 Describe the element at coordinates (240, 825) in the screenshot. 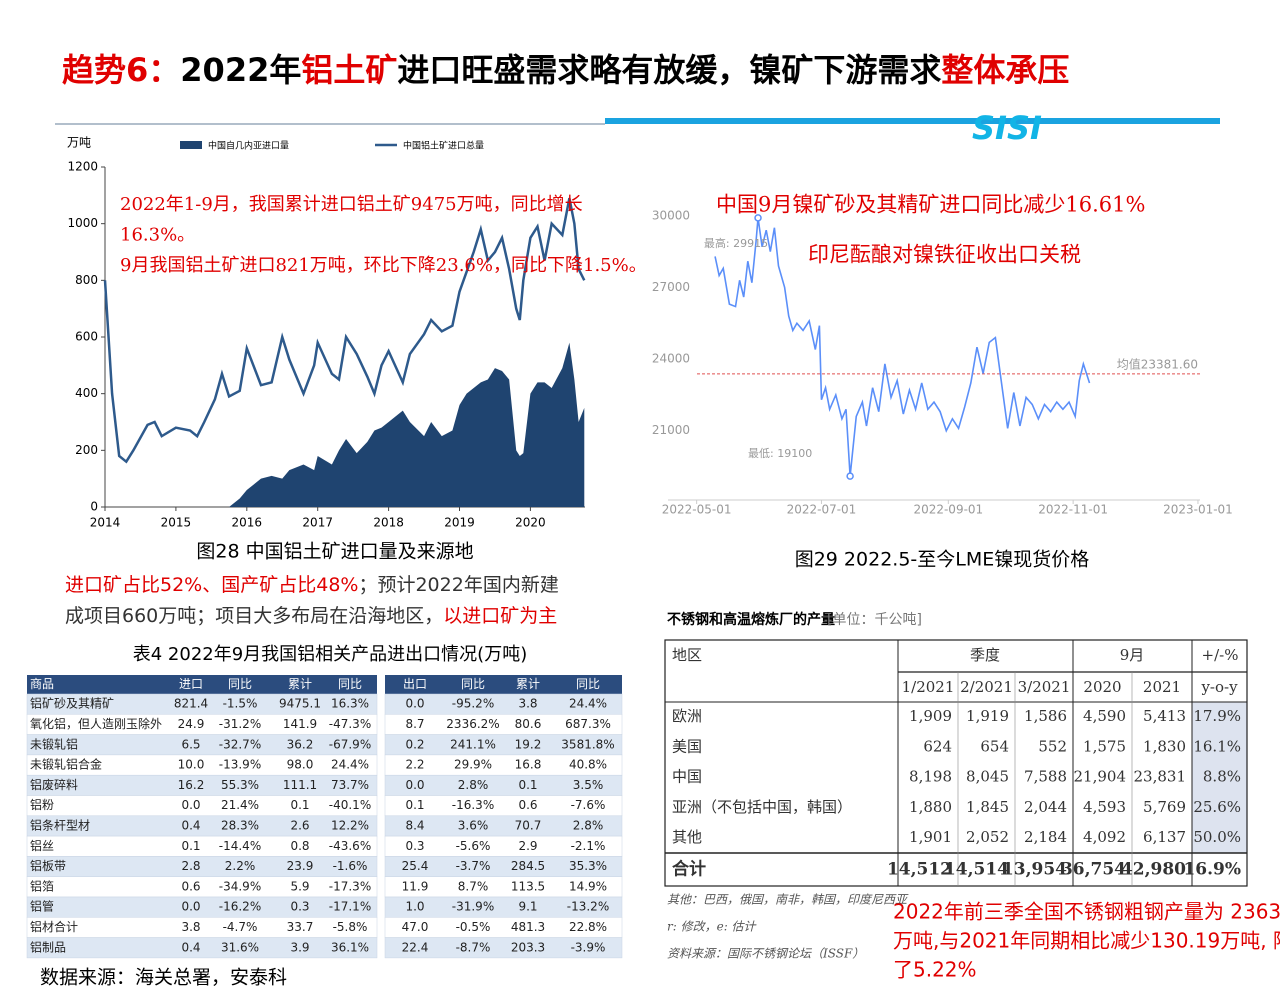

I see `table-cell: 28.3%` at that location.